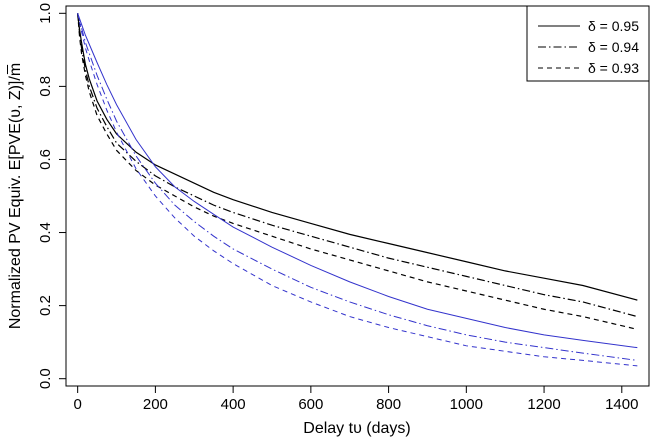 This screenshot has width=654, height=438. What do you see at coordinates (233, 404) in the screenshot?
I see `x-tick-label-2: 400` at bounding box center [233, 404].